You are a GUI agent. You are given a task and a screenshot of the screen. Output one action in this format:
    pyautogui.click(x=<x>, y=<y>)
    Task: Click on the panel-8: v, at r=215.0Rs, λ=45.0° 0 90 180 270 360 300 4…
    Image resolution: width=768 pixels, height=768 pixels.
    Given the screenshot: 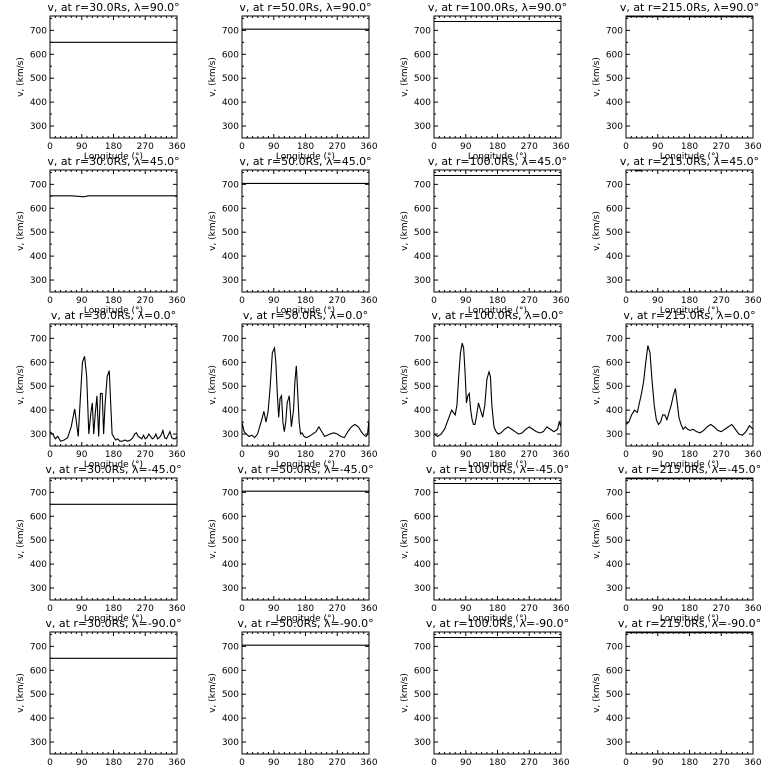 What is the action you would take?
    pyautogui.click(x=677, y=235)
    